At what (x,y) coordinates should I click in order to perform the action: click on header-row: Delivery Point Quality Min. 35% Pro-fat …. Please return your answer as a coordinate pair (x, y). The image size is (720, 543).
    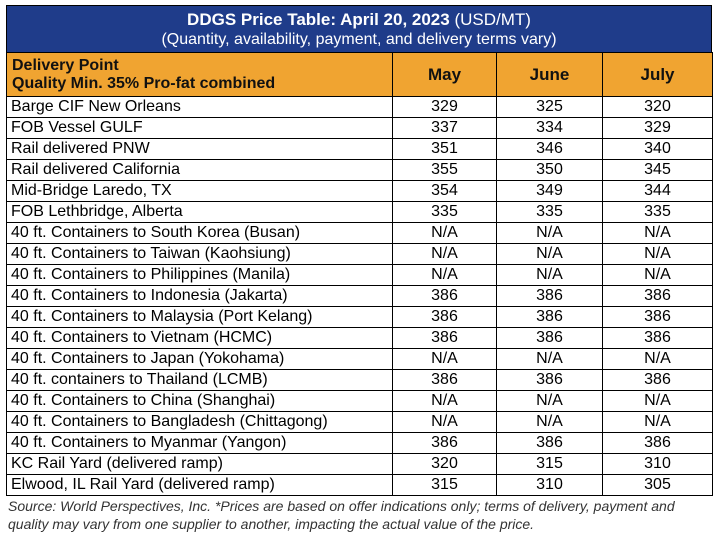
    Looking at the image, I should click on (359, 74).